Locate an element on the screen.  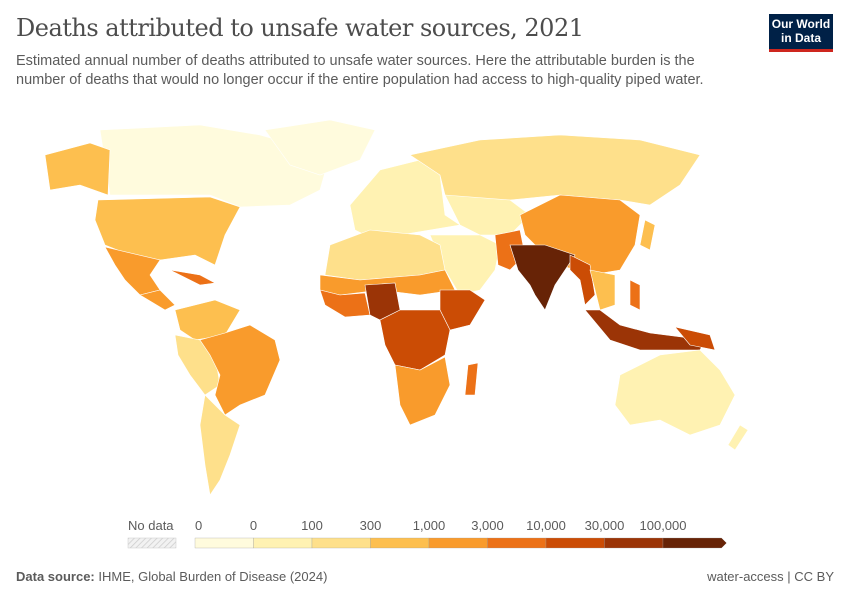
legend-no-data-swatch is located at coordinates (152, 543).